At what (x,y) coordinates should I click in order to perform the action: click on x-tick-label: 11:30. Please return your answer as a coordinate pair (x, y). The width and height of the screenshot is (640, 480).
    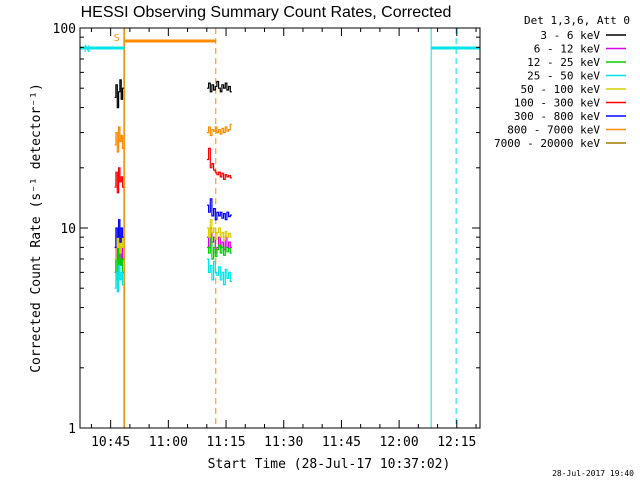
    Looking at the image, I should click on (283, 442).